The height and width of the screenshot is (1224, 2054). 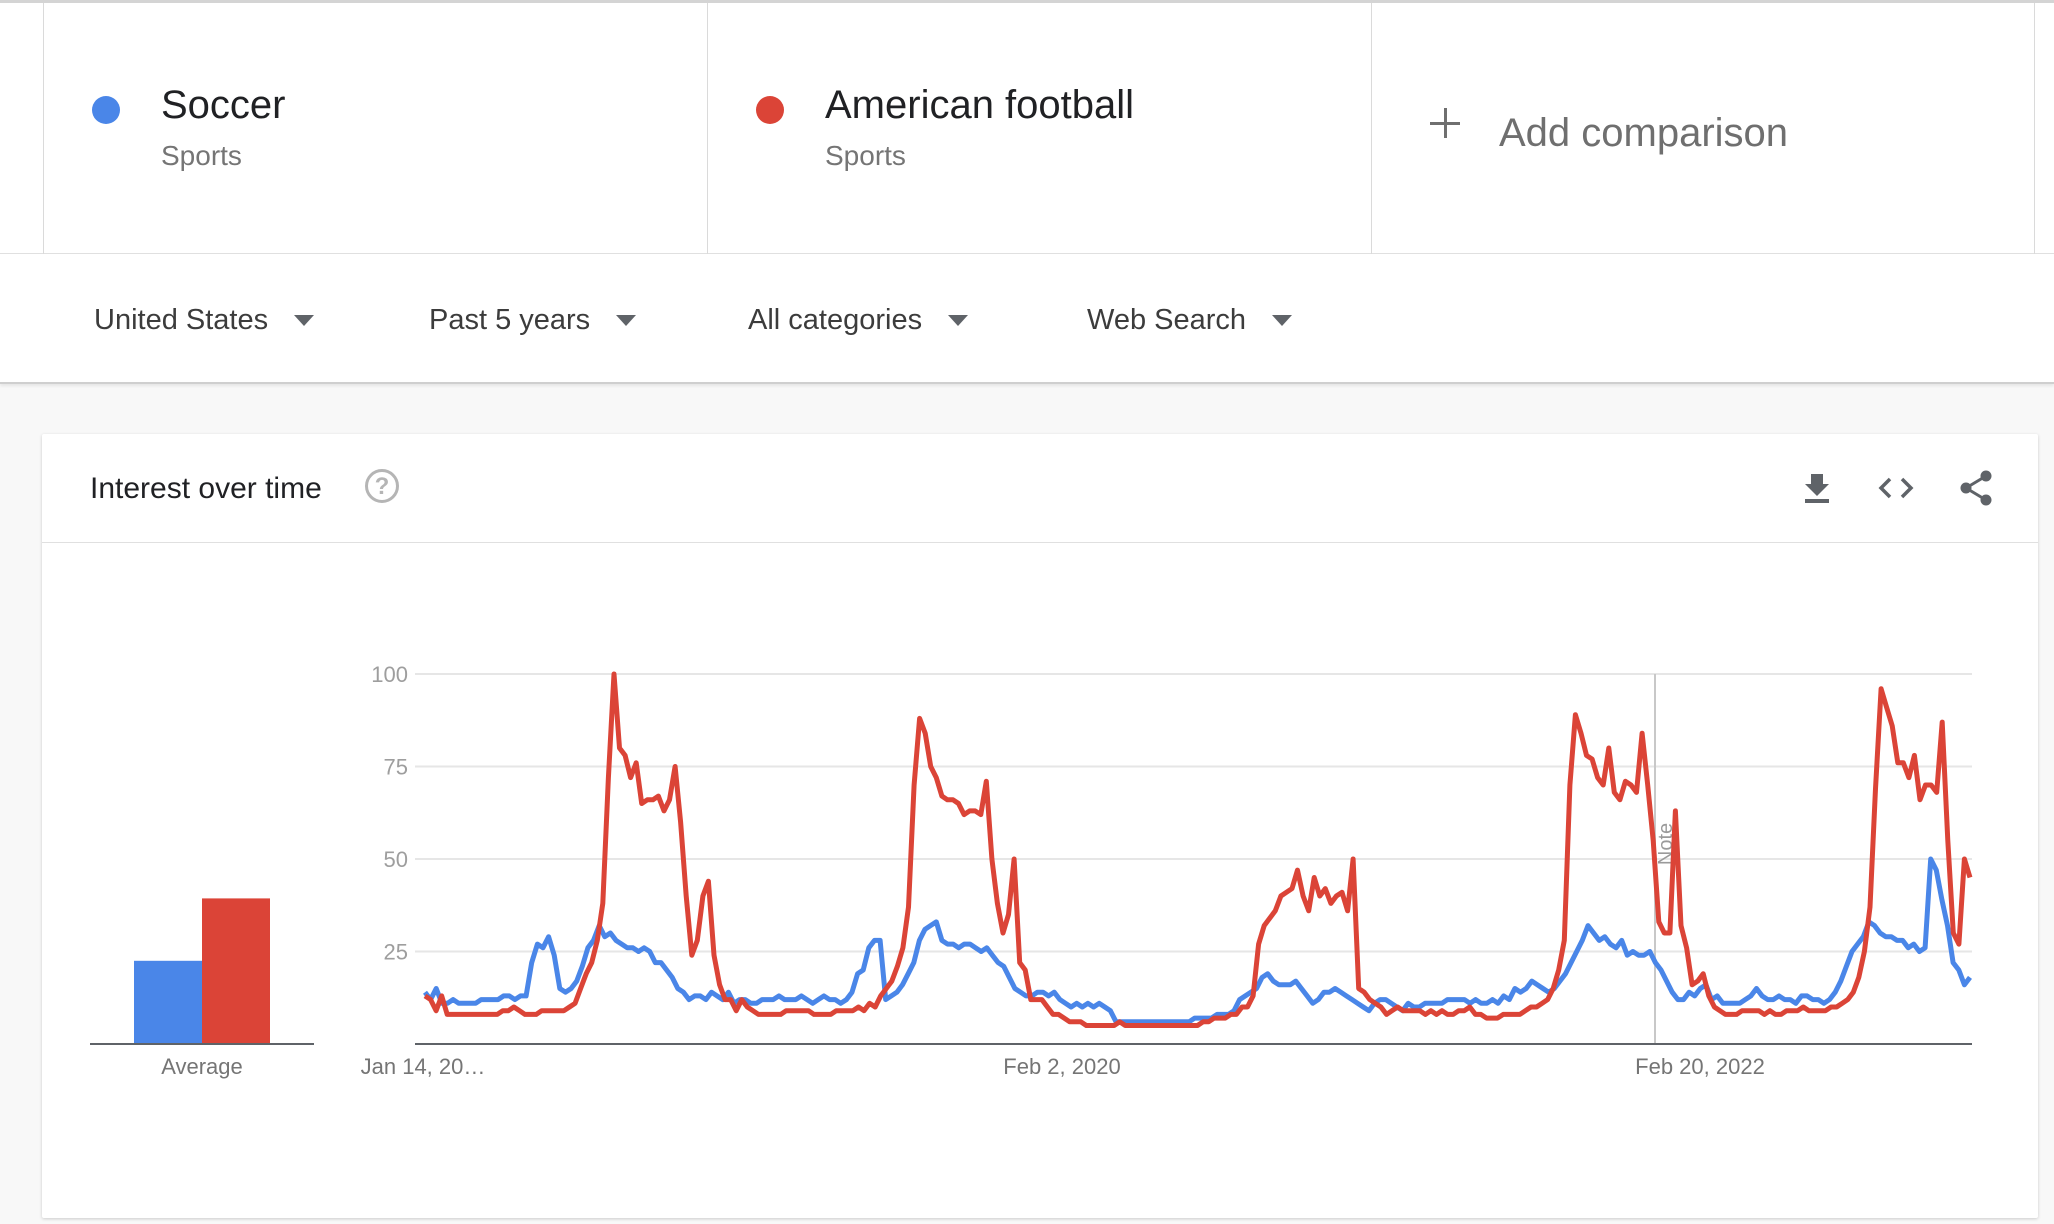 What do you see at coordinates (1976, 488) in the screenshot?
I see `share-icon` at bounding box center [1976, 488].